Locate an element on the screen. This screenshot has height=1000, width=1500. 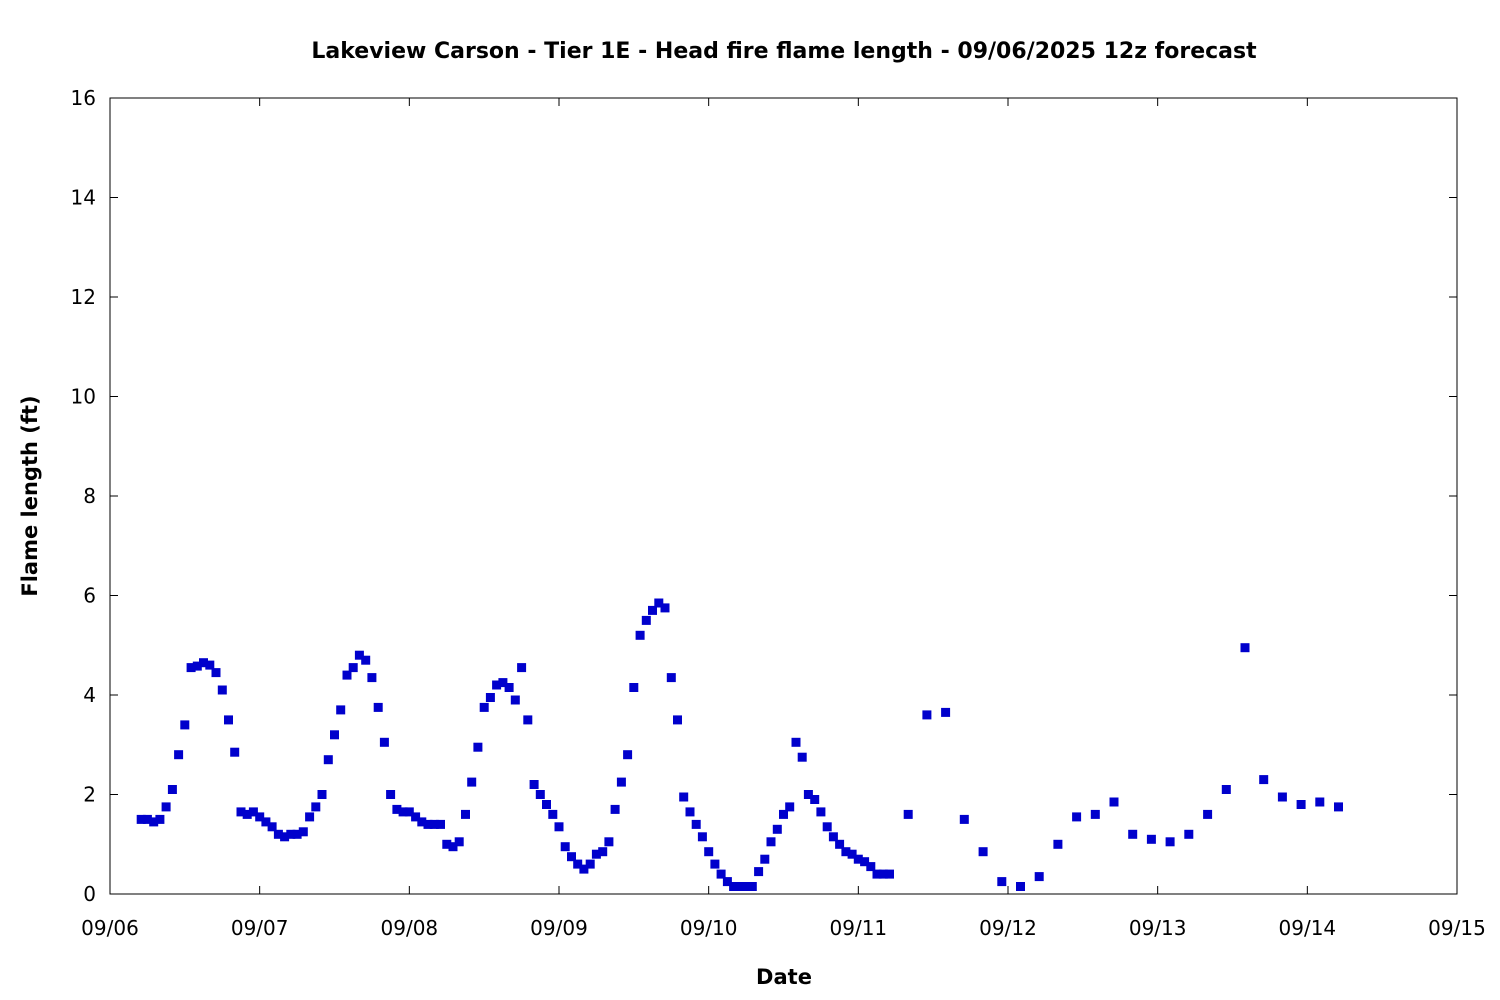
y-tick-label: 8 is located at coordinates (89, 496).